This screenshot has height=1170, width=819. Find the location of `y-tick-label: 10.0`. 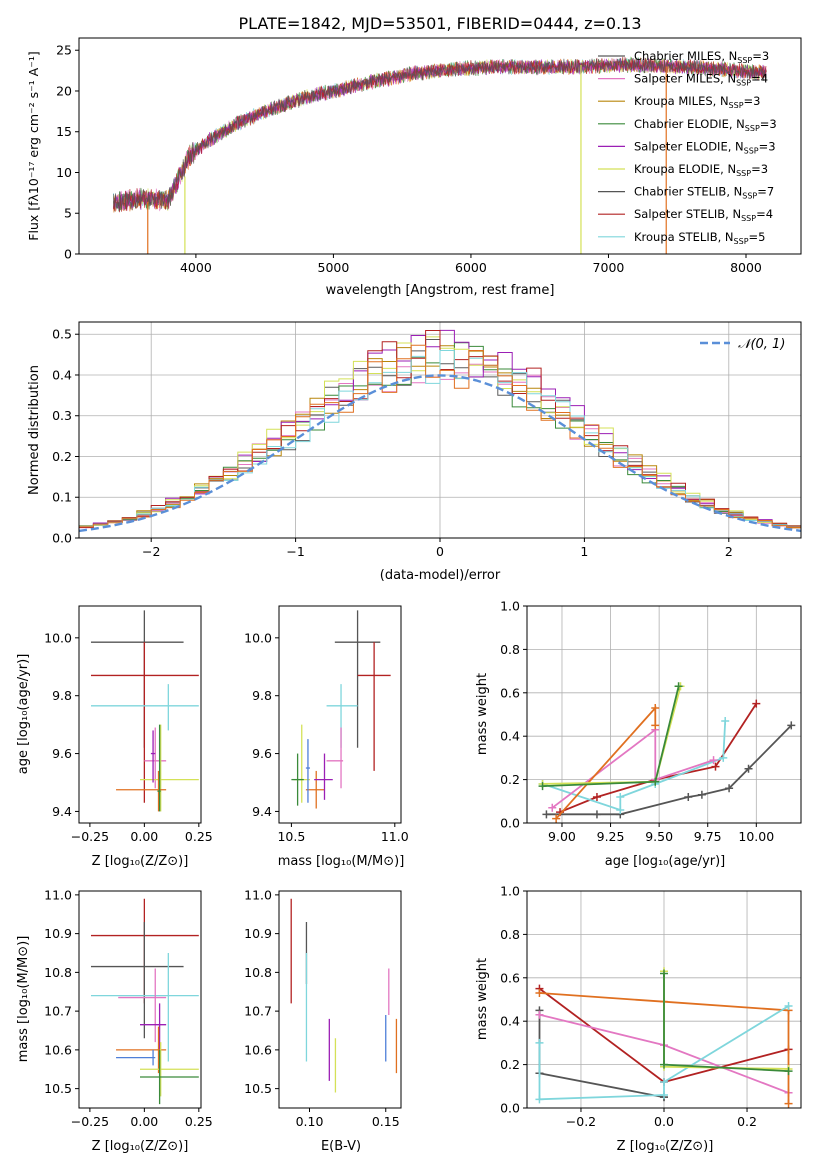

y-tick-label: 10.0 is located at coordinates (258, 637).